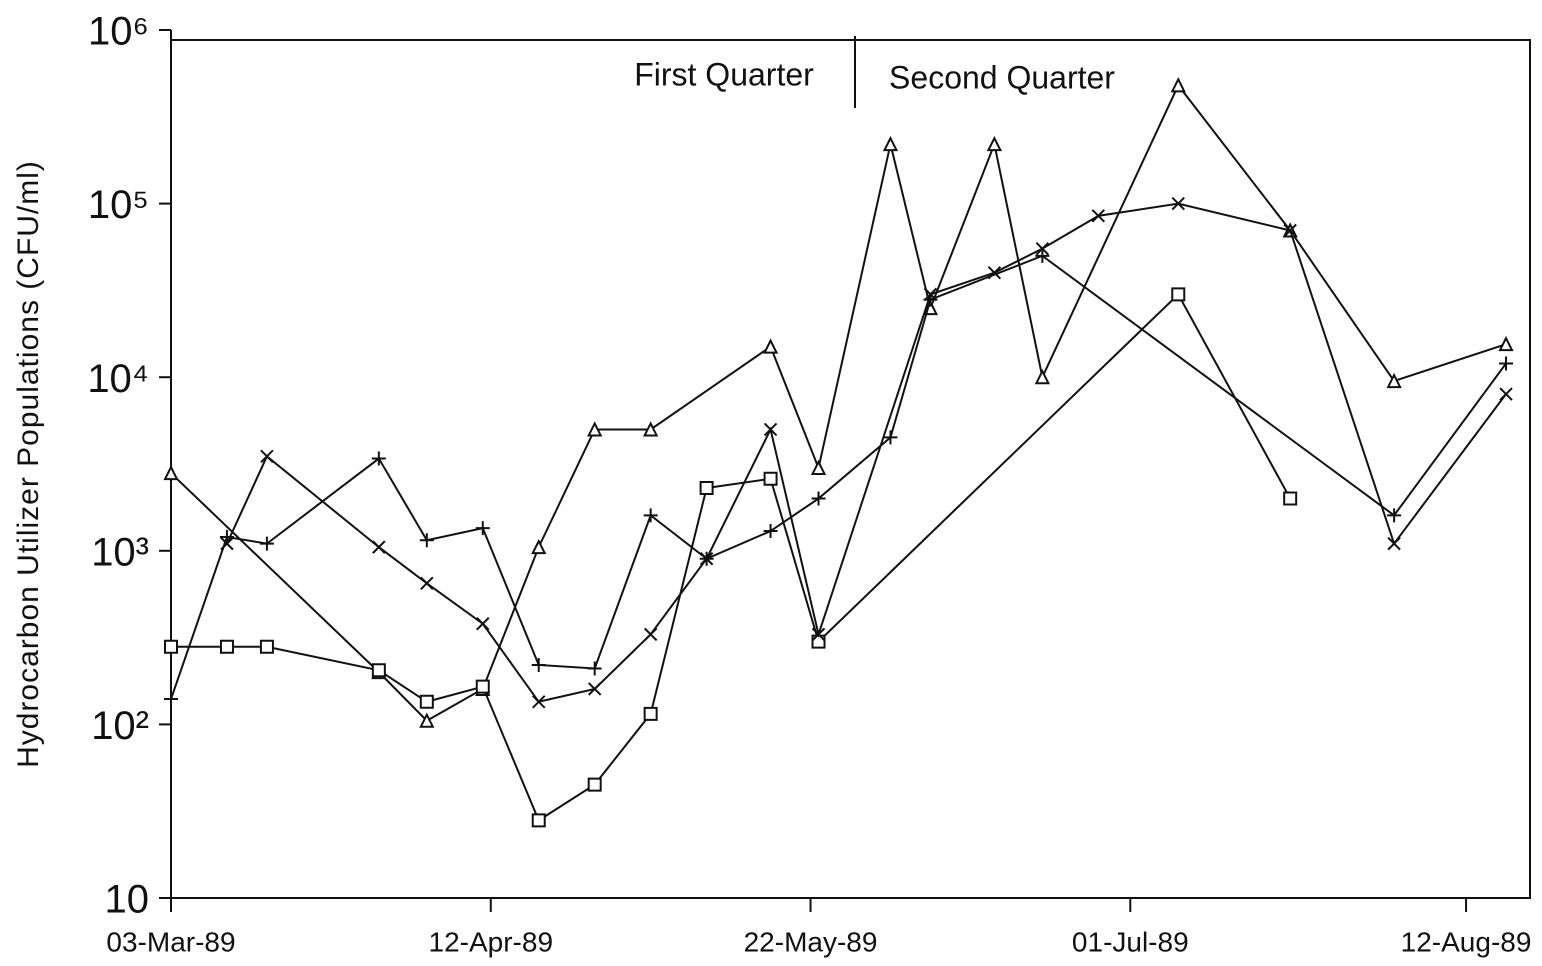 The height and width of the screenshot is (966, 1542). What do you see at coordinates (120, 552) in the screenshot?
I see `y-tick-label: 10³` at bounding box center [120, 552].